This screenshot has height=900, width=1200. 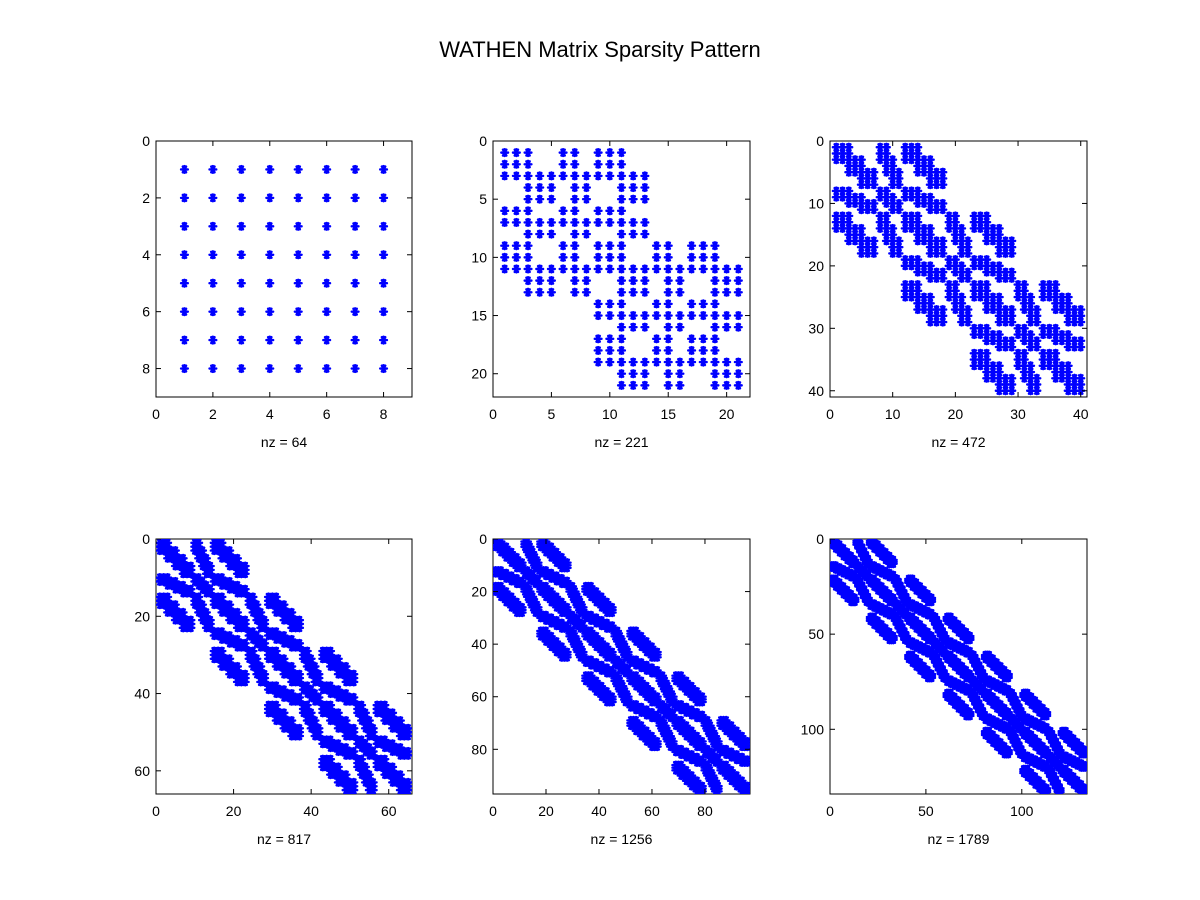 What do you see at coordinates (1018, 414) in the screenshot?
I see `x-tick-label: 30` at bounding box center [1018, 414].